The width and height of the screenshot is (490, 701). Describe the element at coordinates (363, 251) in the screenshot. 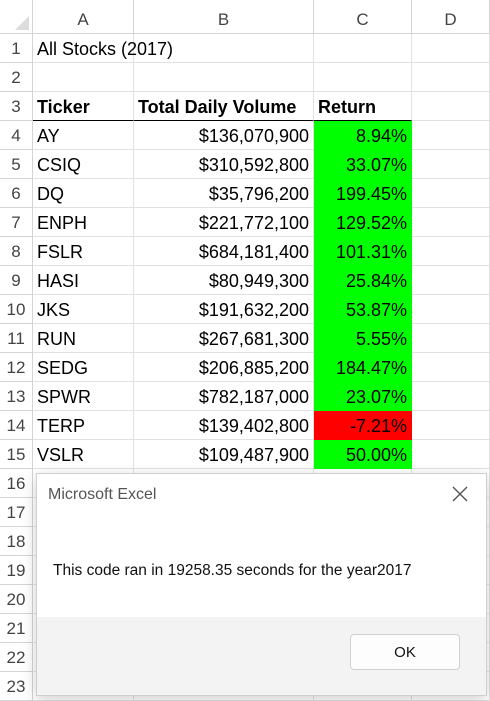

I see `return-cell: 101.31%` at that location.